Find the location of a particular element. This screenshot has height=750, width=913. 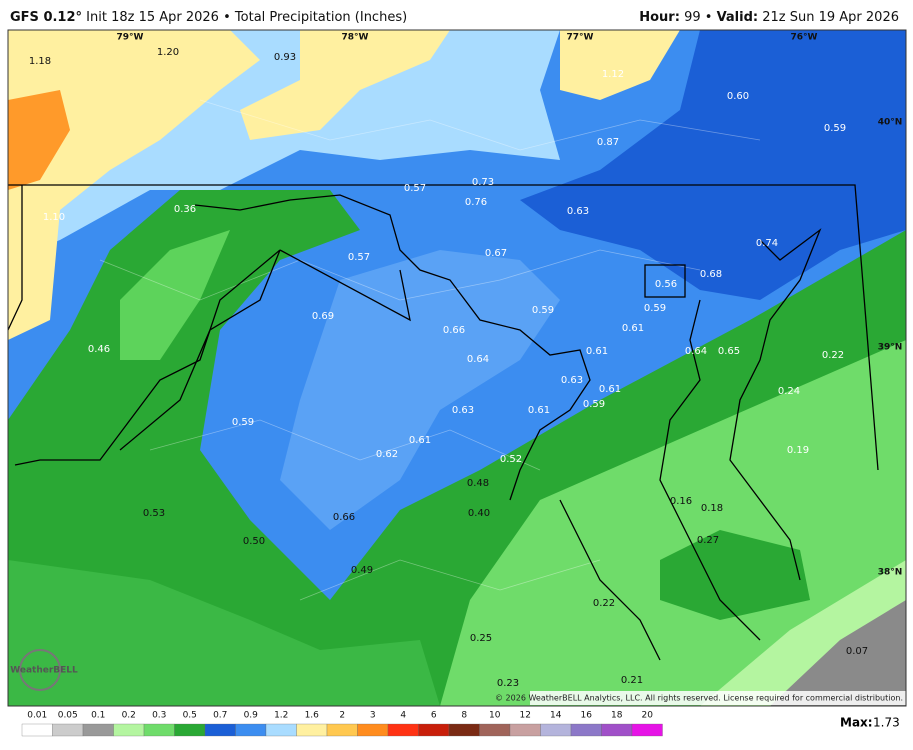

precip-value: 0.27 is located at coordinates (708, 540).